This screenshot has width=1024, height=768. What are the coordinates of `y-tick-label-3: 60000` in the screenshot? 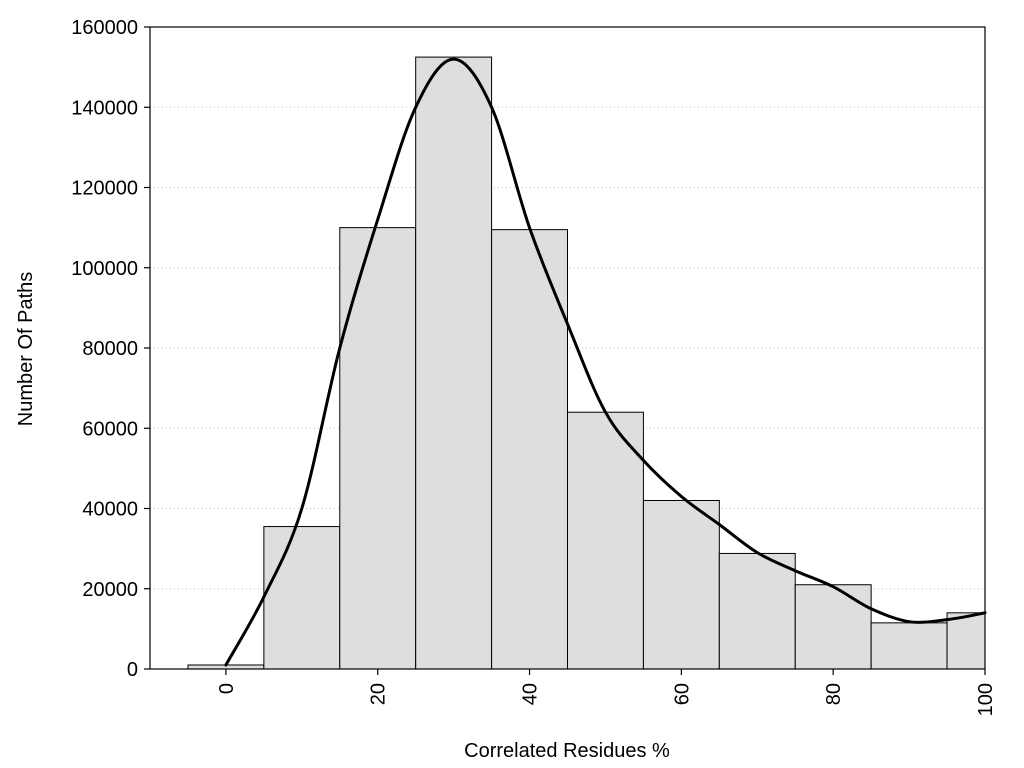 It's located at (110, 429).